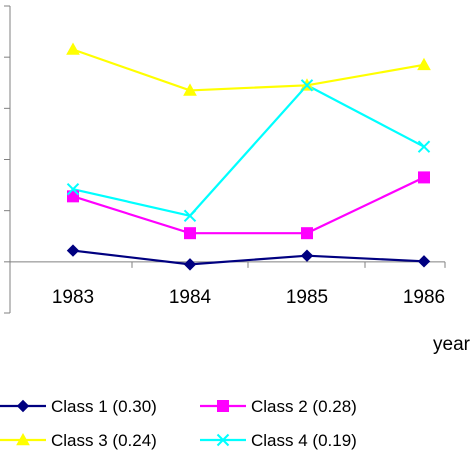  I want to click on x-tick-label: 1985, so click(307, 297).